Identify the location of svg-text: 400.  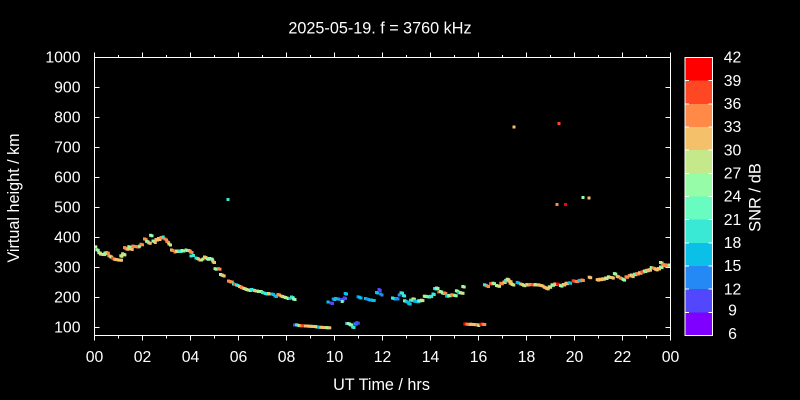
(67, 238).